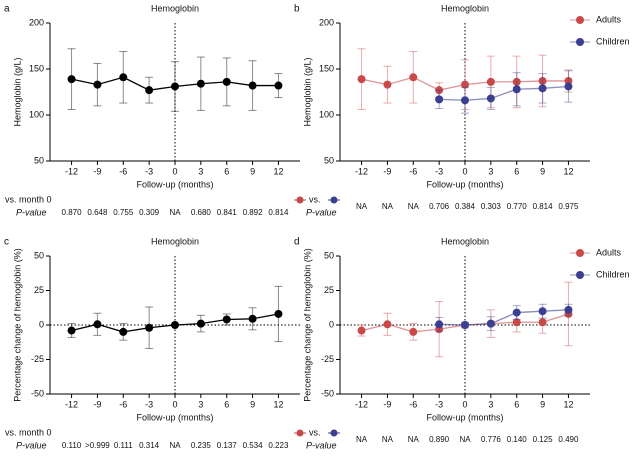  I want to click on p-value: 0.680, so click(201, 212).